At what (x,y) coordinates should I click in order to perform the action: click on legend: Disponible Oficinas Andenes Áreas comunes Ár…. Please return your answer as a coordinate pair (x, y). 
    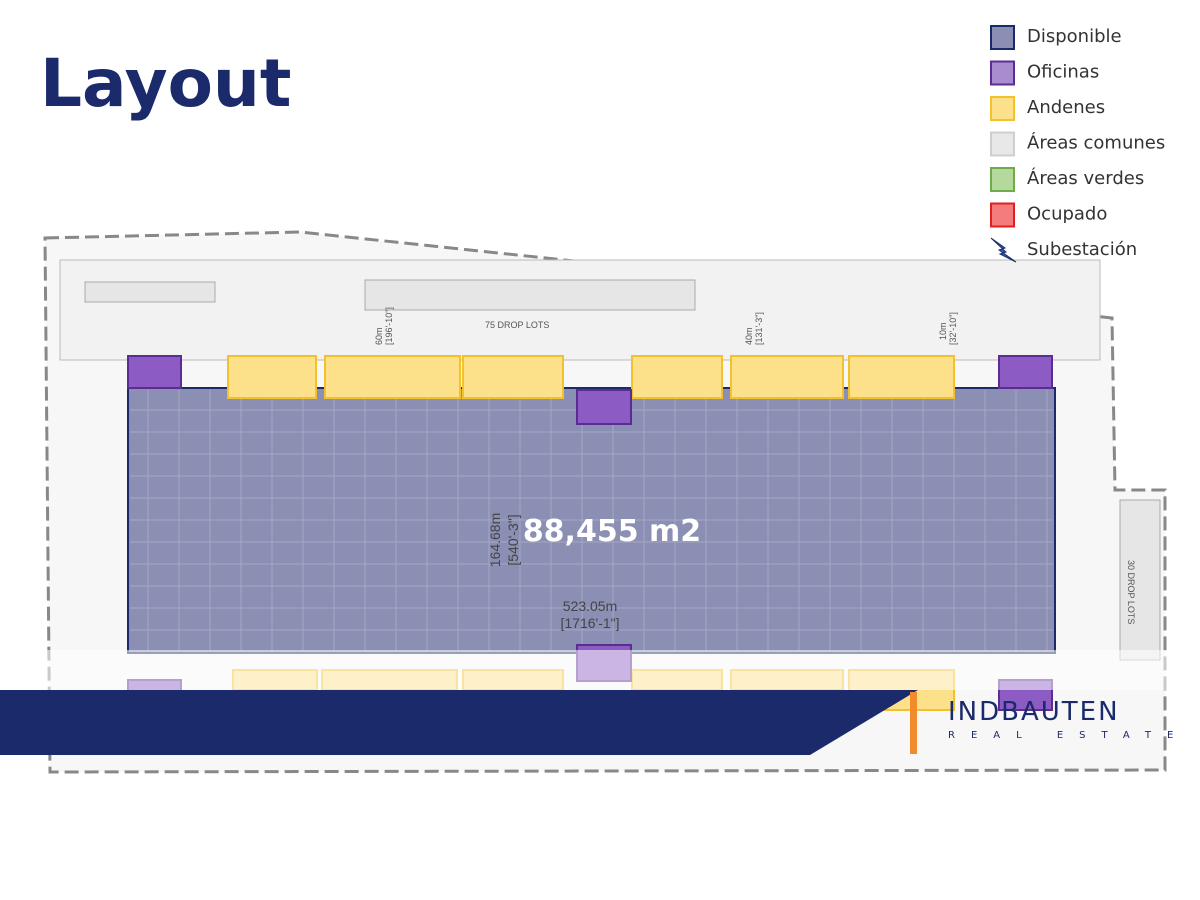
    Looking at the image, I should click on (1077, 144).